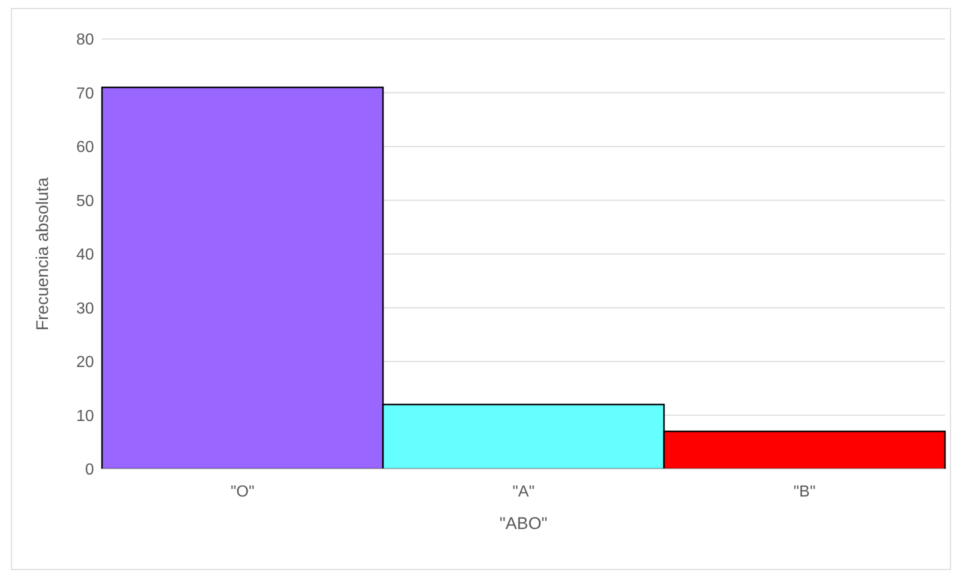 The image size is (958, 576). Describe the element at coordinates (42, 253) in the screenshot. I see `y-axis-title: Frecuencia absoluta` at that location.